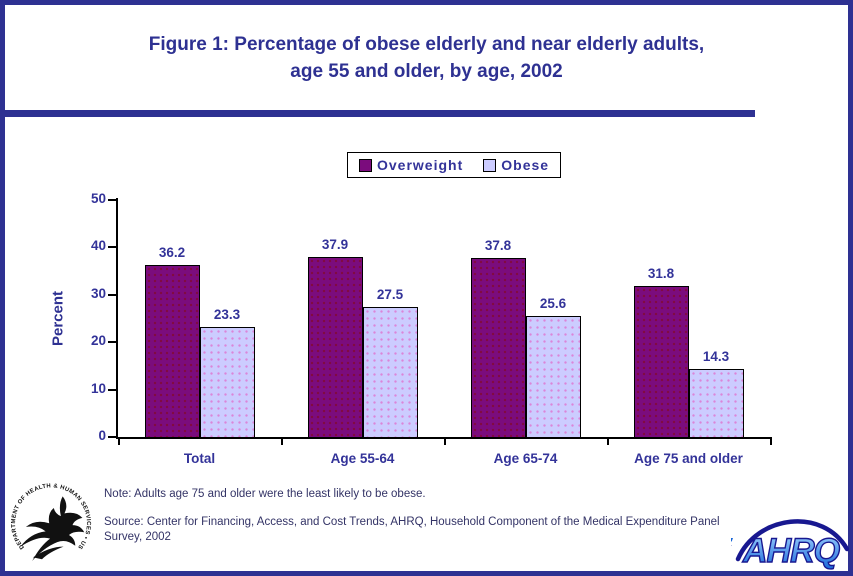  Describe the element at coordinates (688, 458) in the screenshot. I see `x-category-label: Age 75 and older` at that location.